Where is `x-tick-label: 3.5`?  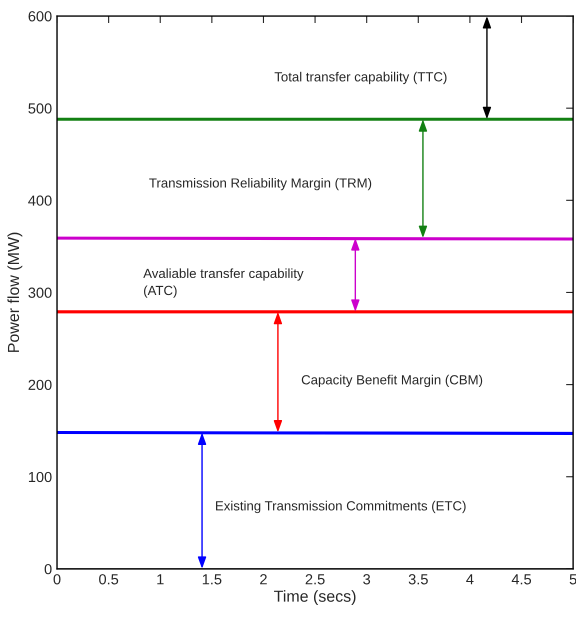
x-tick-label: 3.5 is located at coordinates (418, 579).